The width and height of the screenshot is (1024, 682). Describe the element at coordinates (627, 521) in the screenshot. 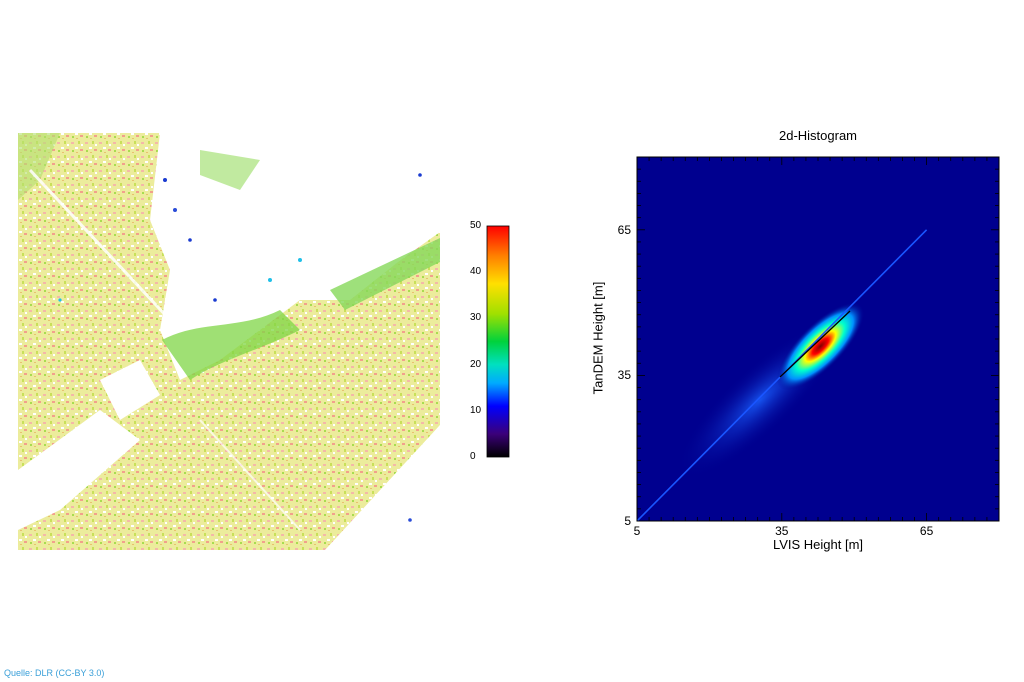

I see `y-tick-label-5: 5` at that location.